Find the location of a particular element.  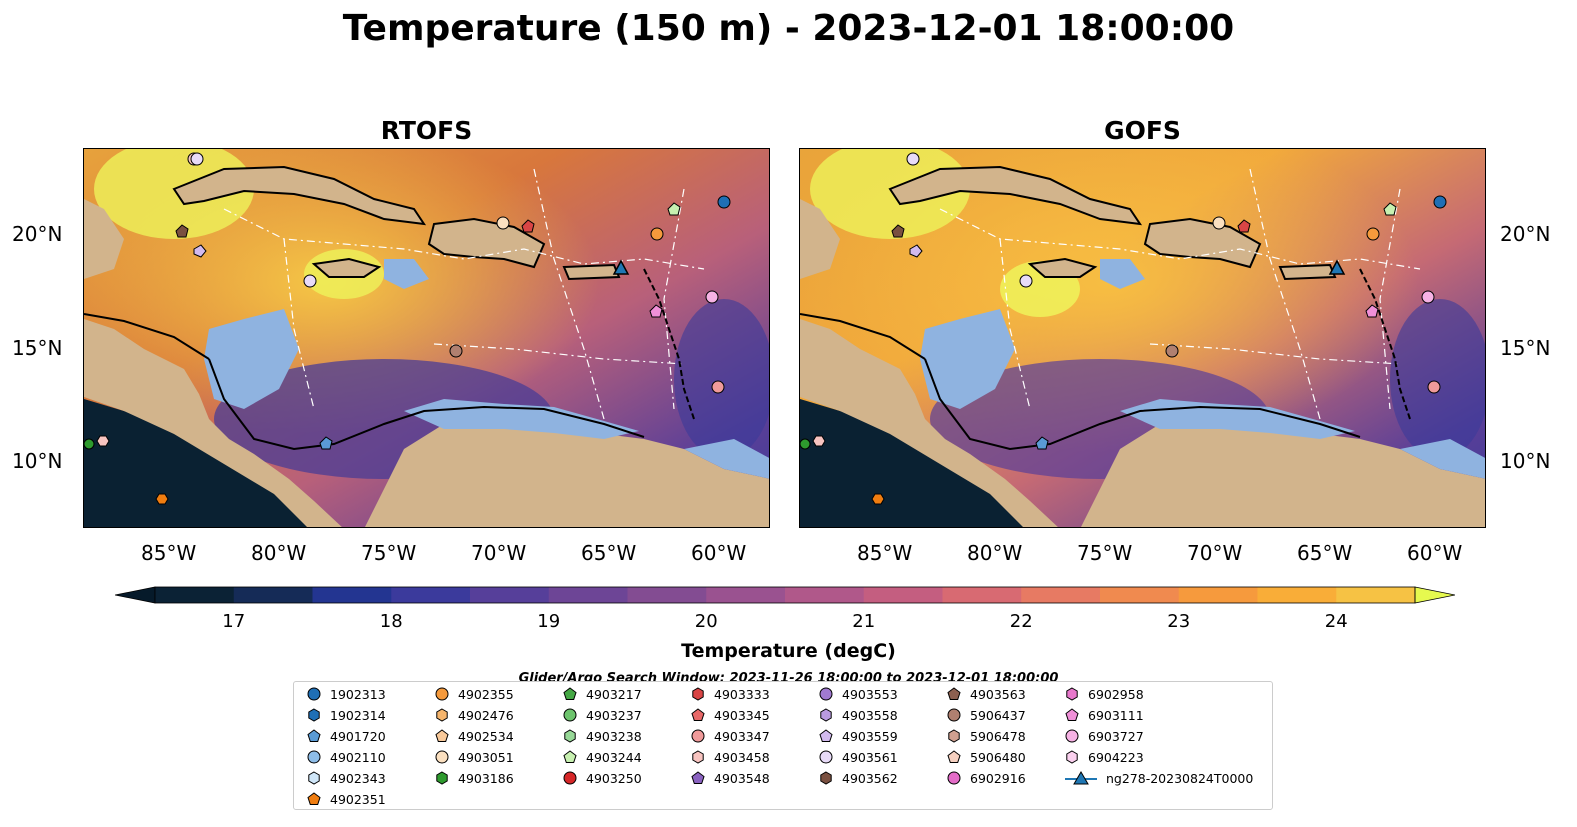

legend-item: 4903458 is located at coordinates (730, 757).